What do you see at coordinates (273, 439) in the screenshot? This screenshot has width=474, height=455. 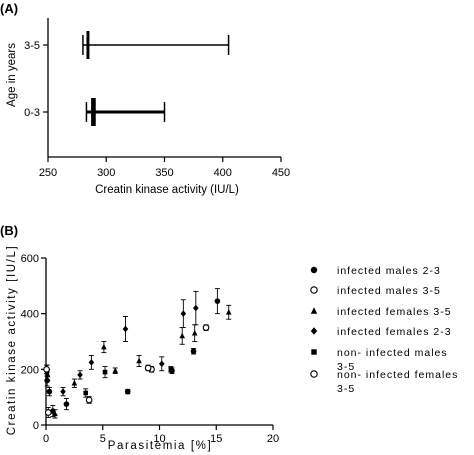 I see `b-x-tick-label: 20` at bounding box center [273, 439].